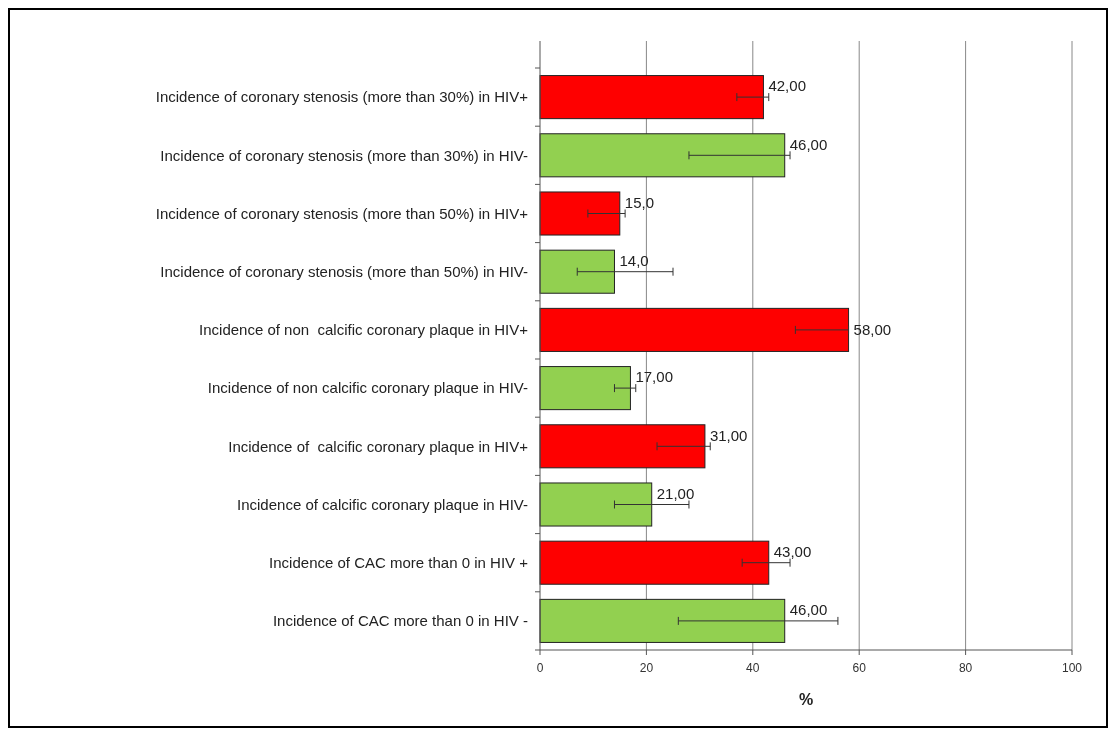 Image resolution: width=1108 pixels, height=731 pixels. Describe the element at coordinates (646, 668) in the screenshot. I see `x-tick-label: 20` at that location.